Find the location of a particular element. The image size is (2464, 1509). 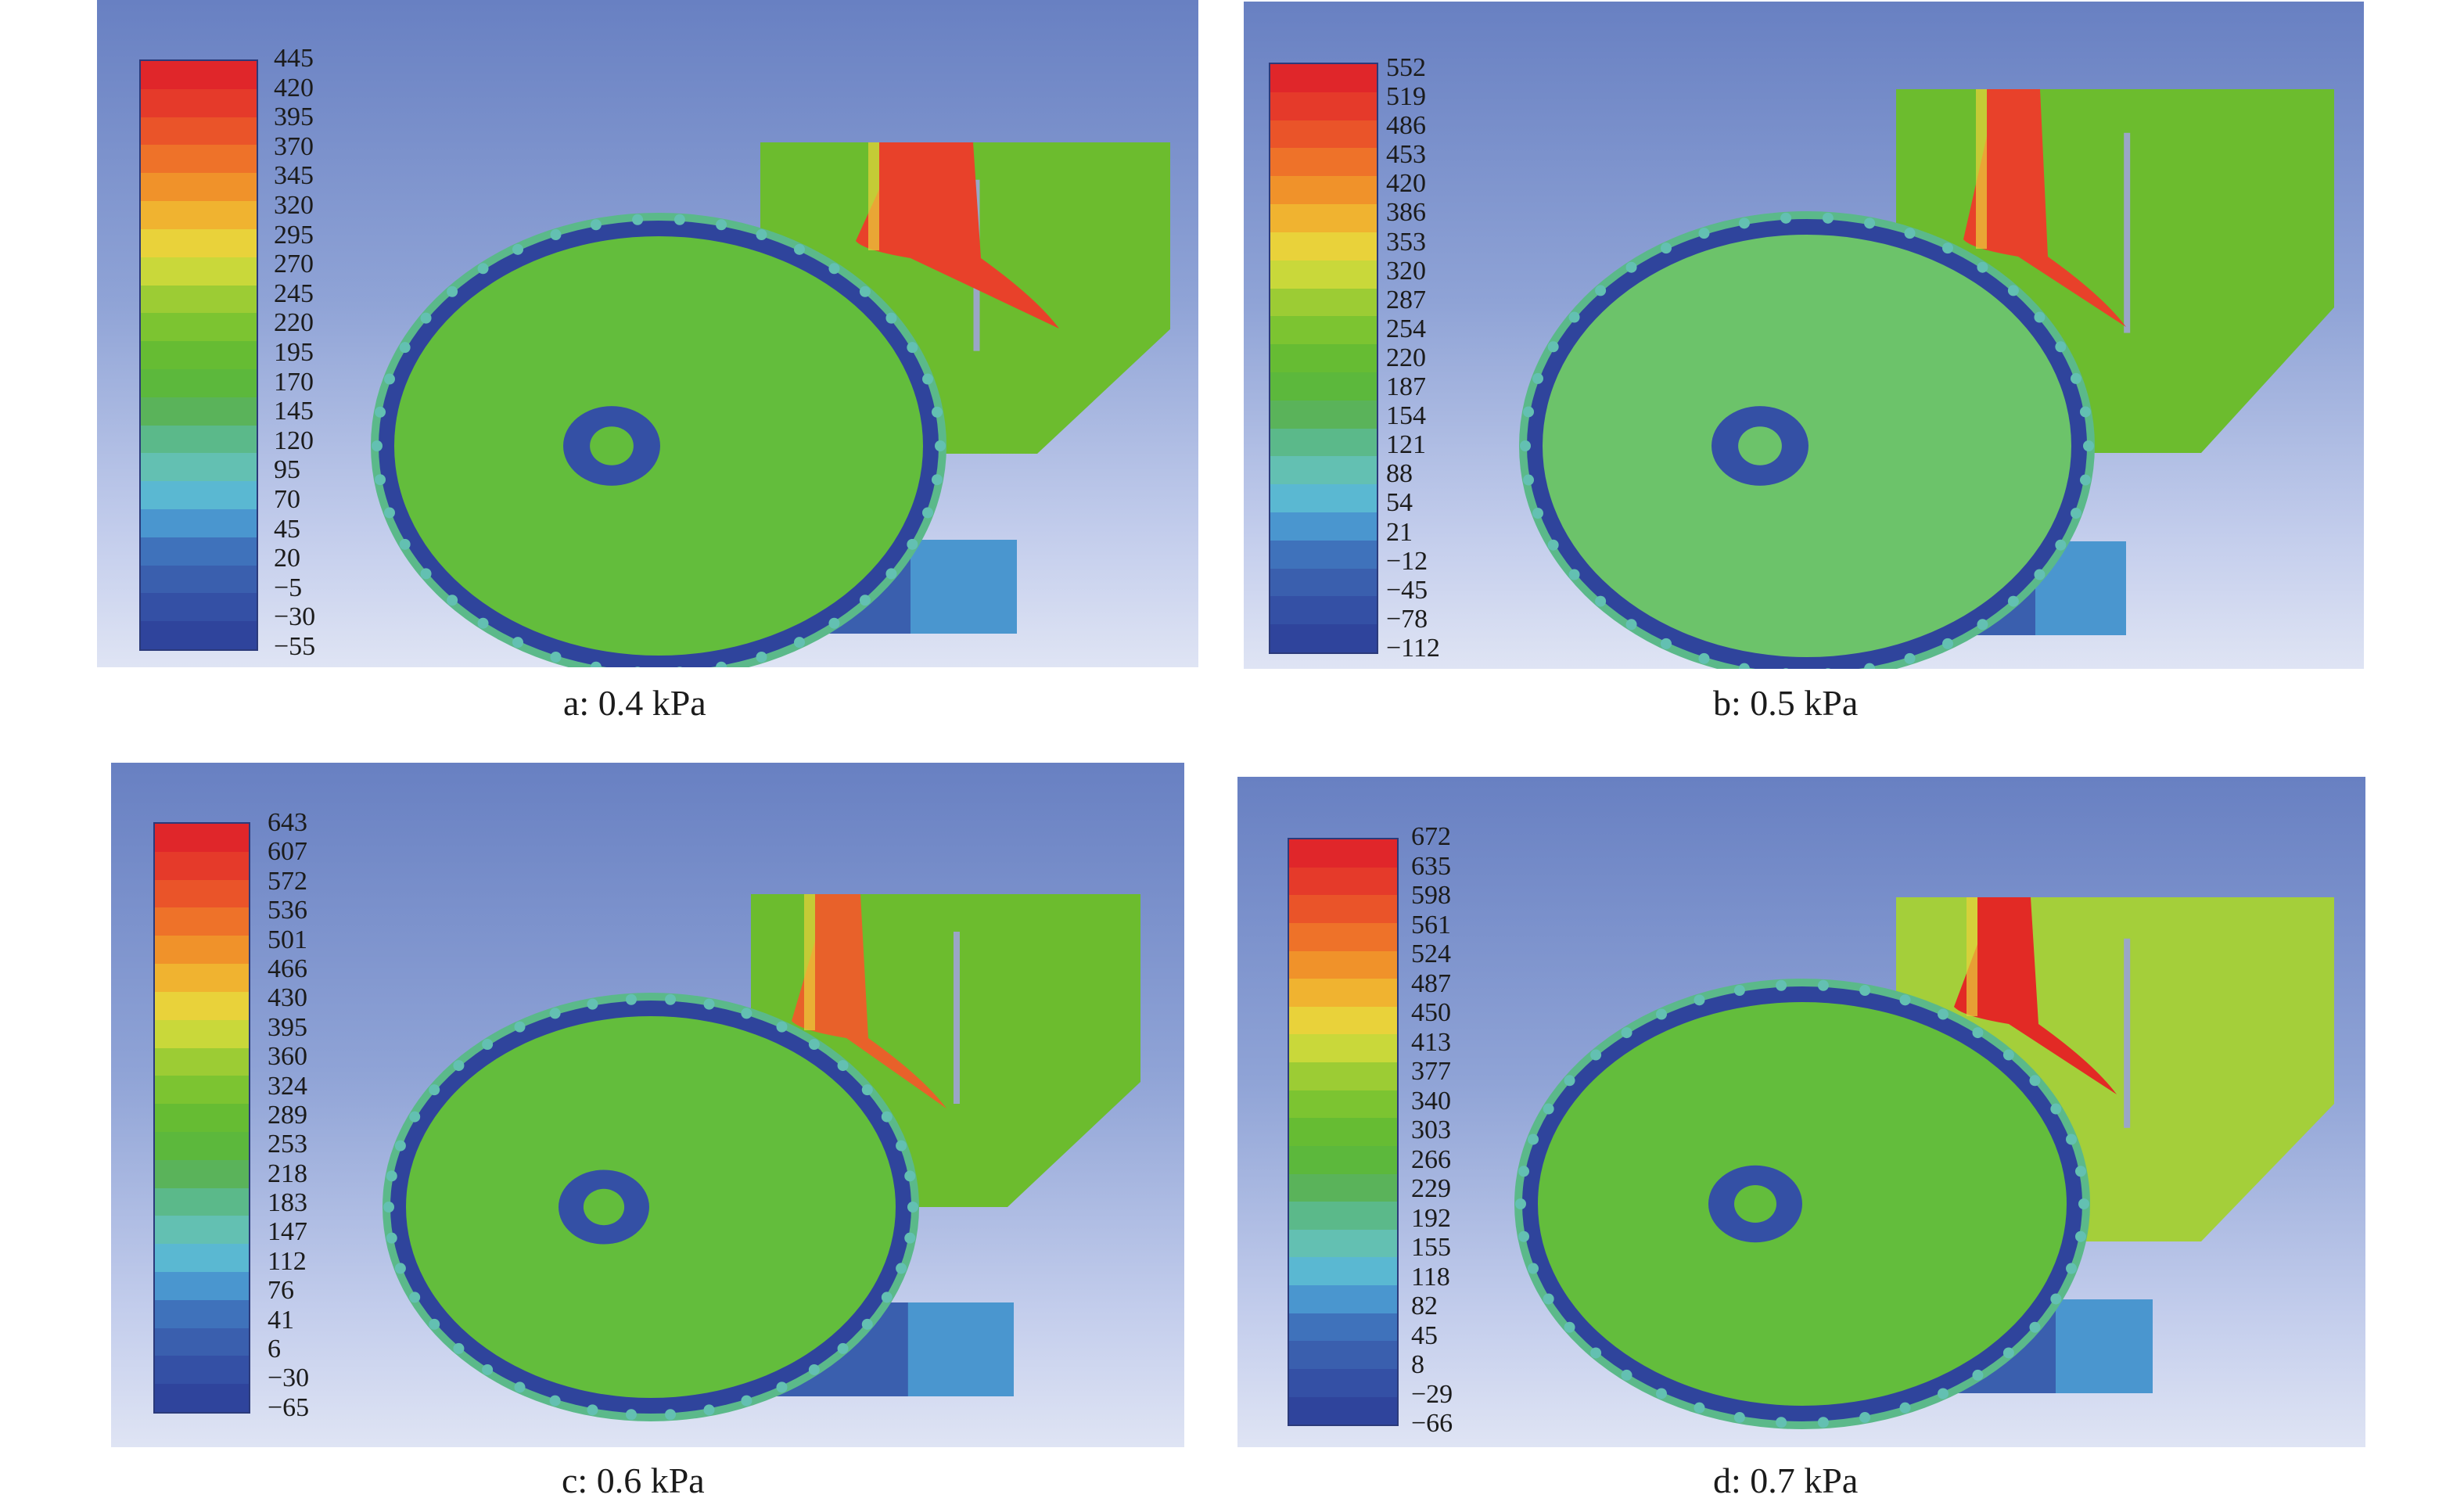

colorbar-tick-label: 420 is located at coordinates (1406, 184).